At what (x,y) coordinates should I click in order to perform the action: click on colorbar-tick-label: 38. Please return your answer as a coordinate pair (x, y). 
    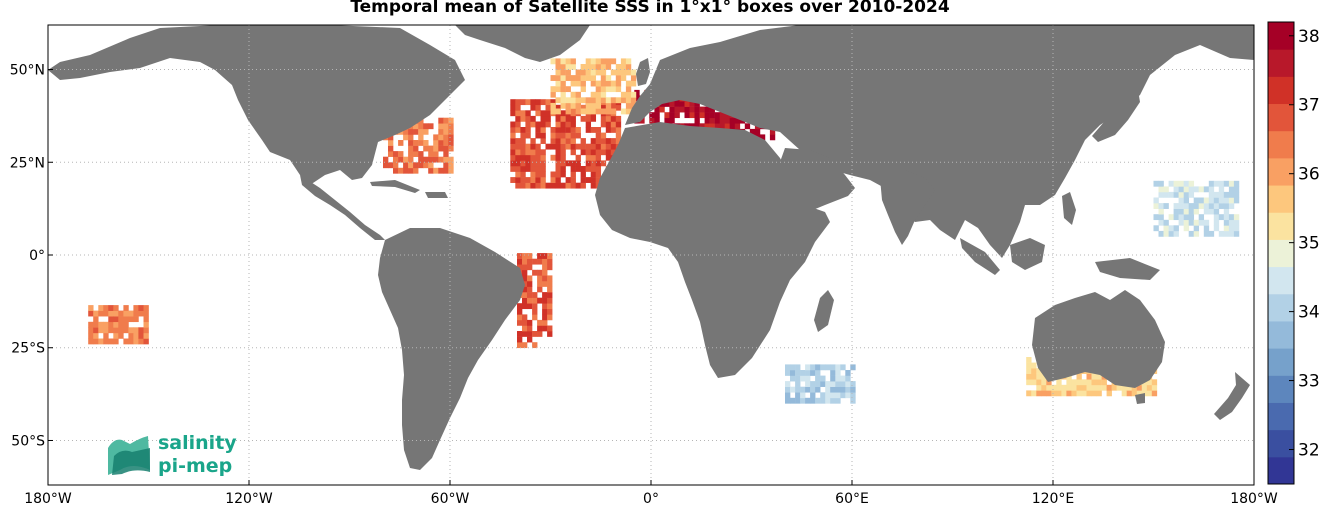
    Looking at the image, I should click on (1309, 37).